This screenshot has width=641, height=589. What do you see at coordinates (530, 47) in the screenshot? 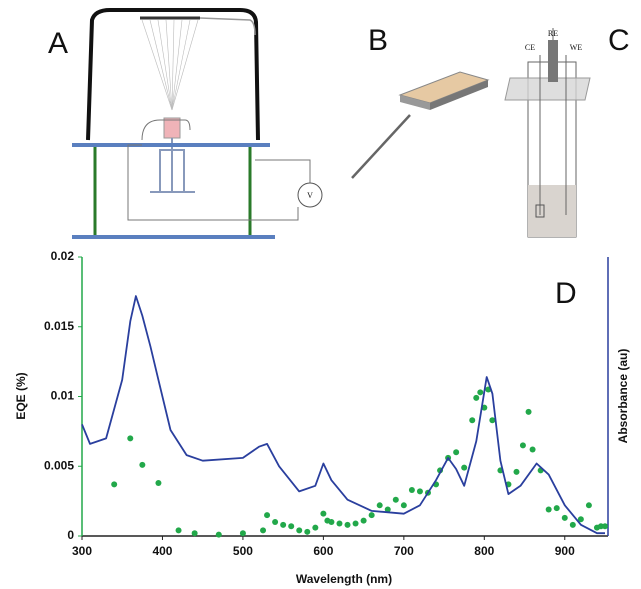
I see `electrode-label: CE` at bounding box center [530, 47].